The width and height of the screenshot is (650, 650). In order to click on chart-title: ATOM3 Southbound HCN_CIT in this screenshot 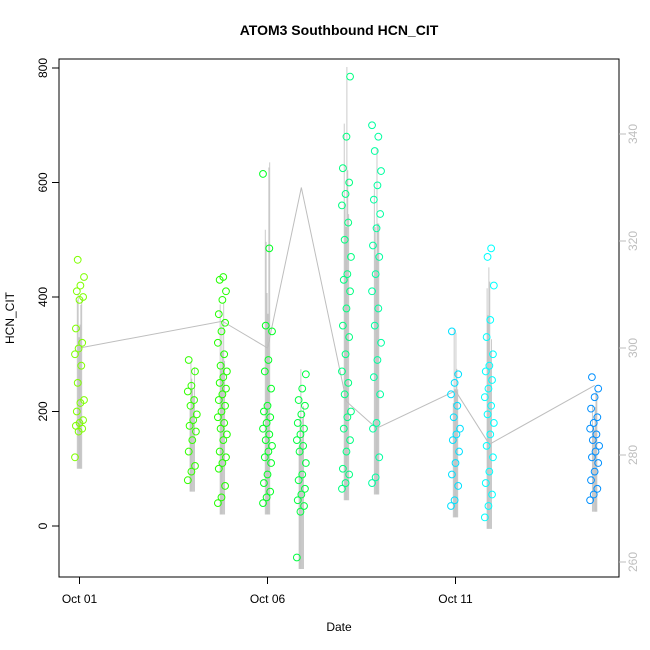, I will do `click(339, 30)`.